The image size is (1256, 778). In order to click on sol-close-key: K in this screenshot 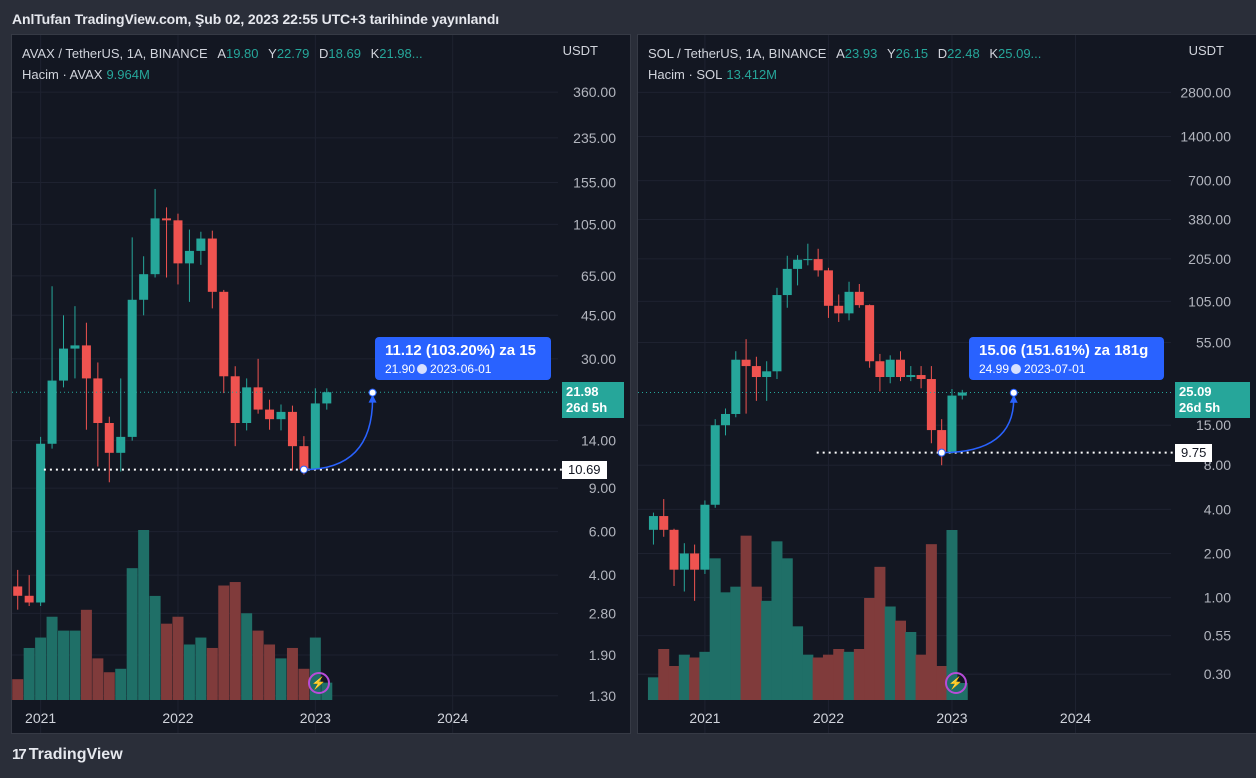, I will do `click(994, 53)`.